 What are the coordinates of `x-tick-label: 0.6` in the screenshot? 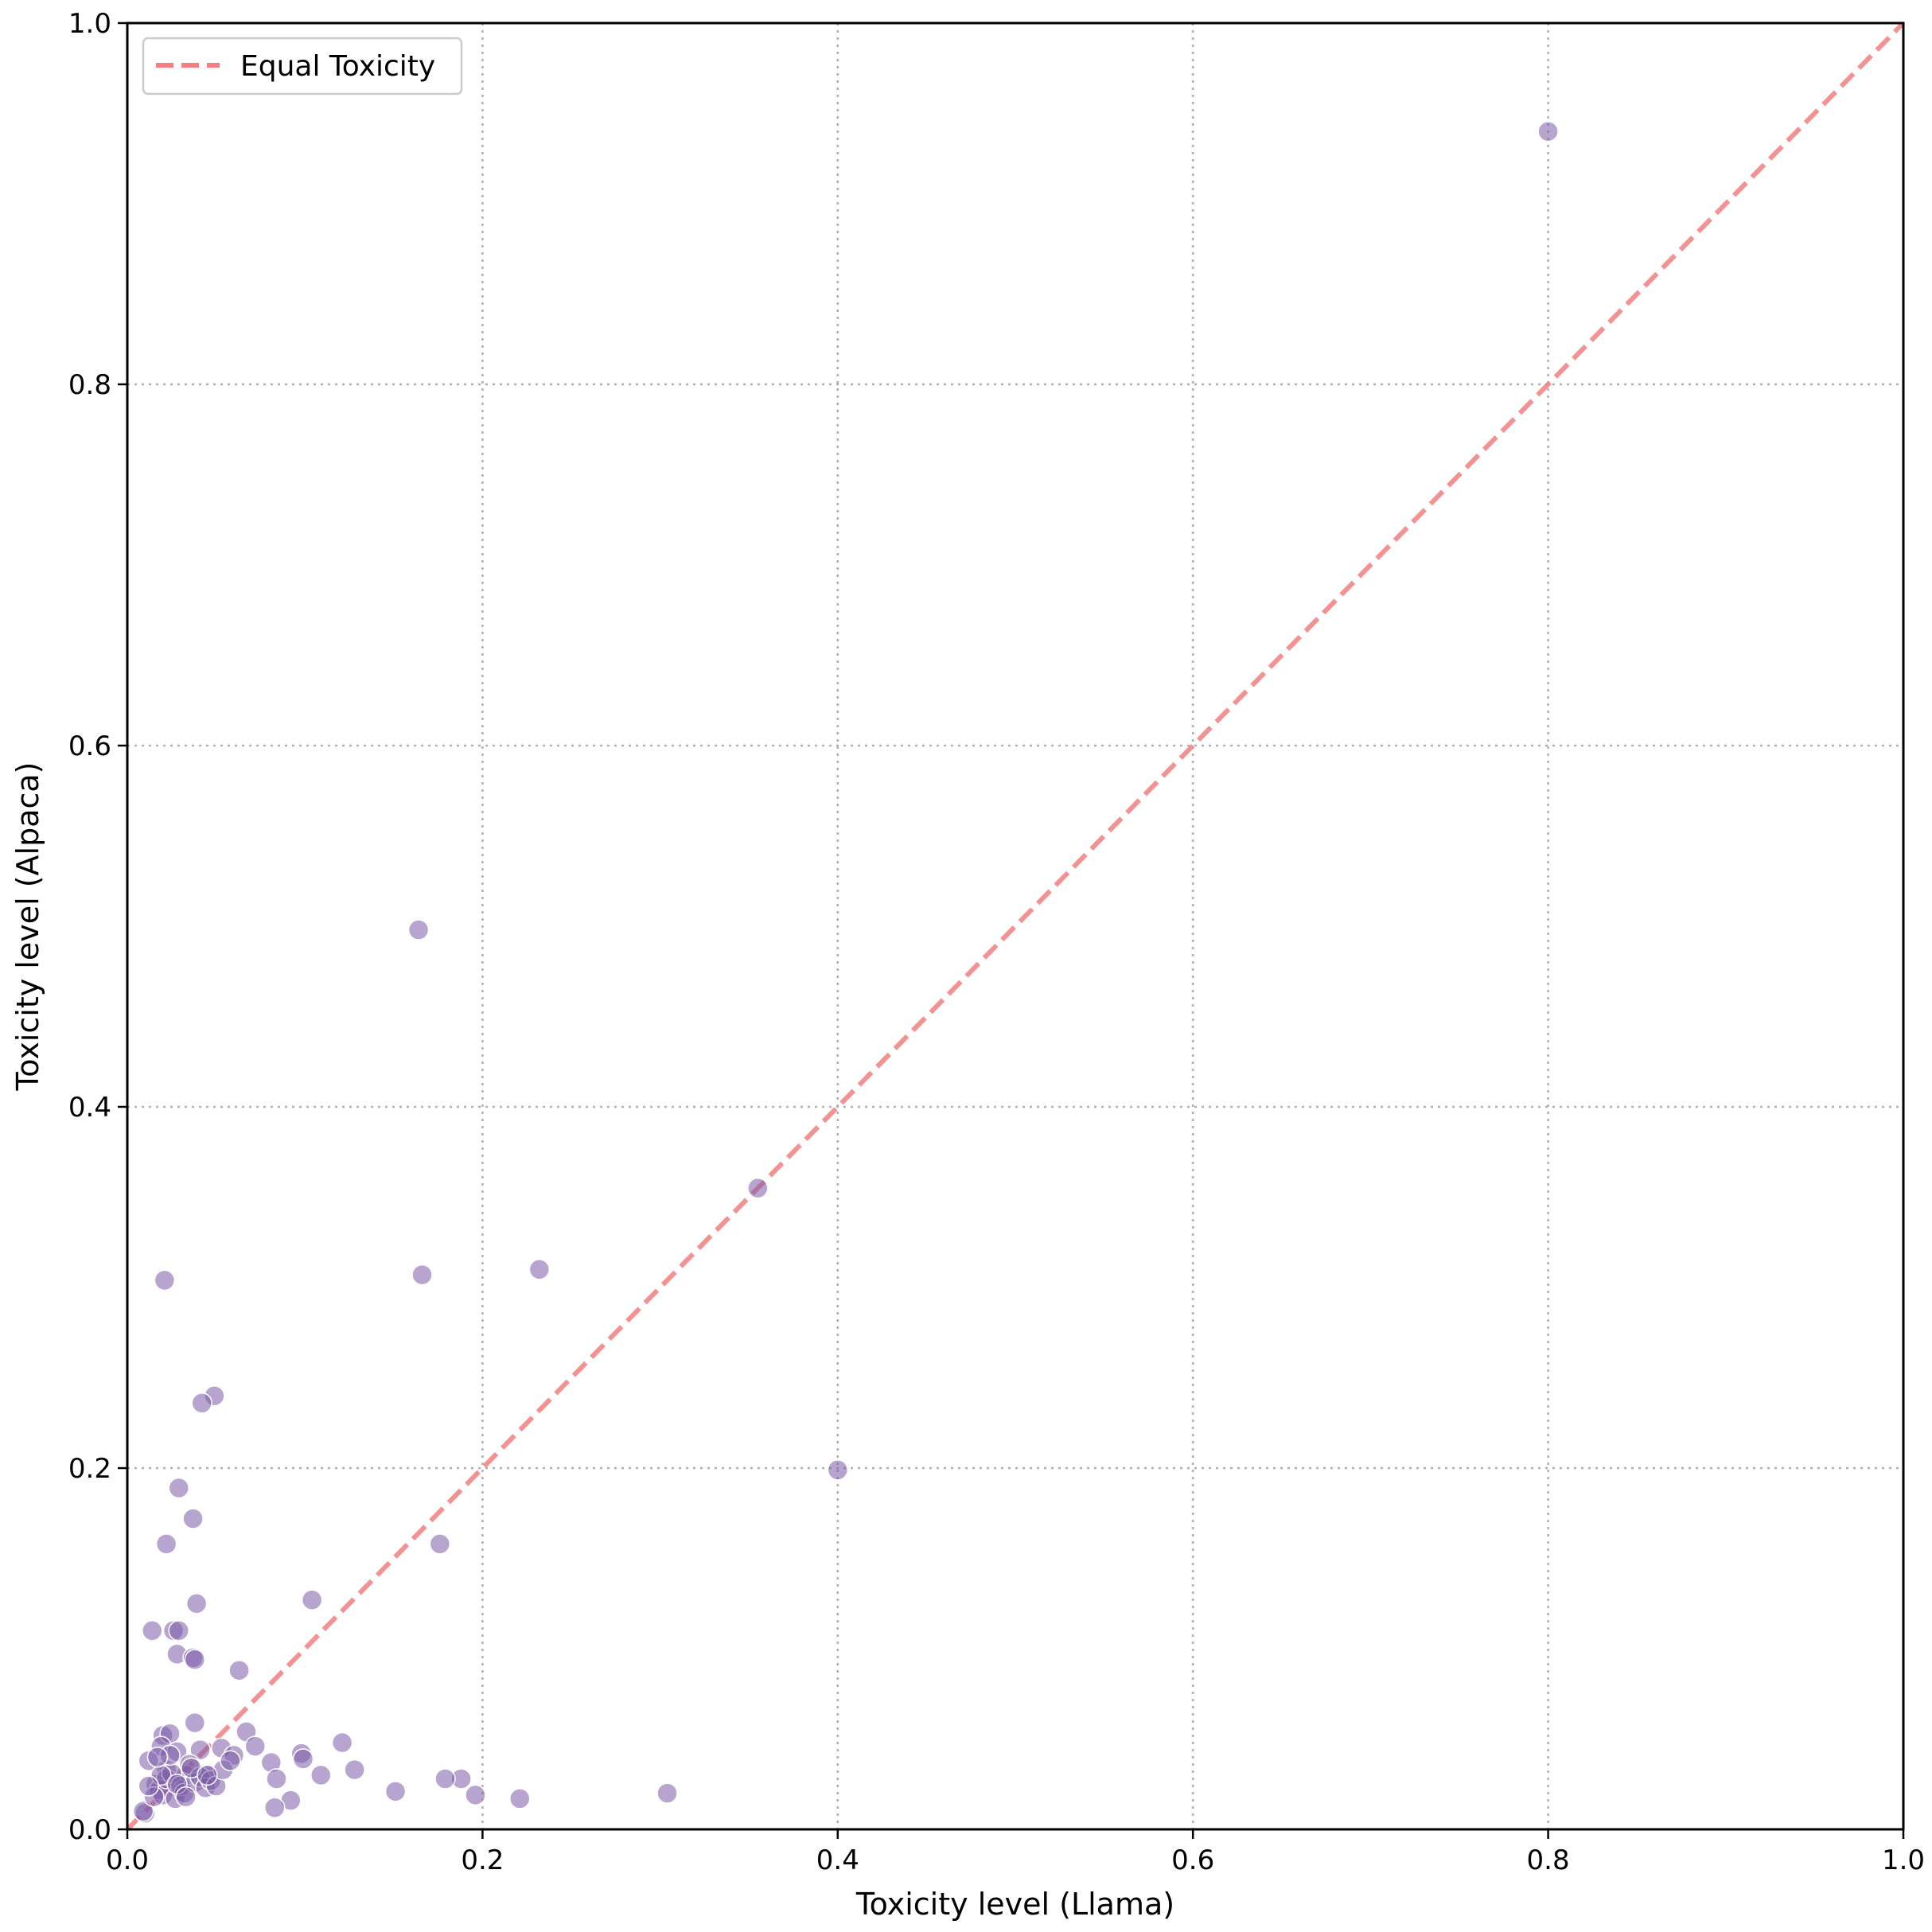 It's located at (1192, 1860).